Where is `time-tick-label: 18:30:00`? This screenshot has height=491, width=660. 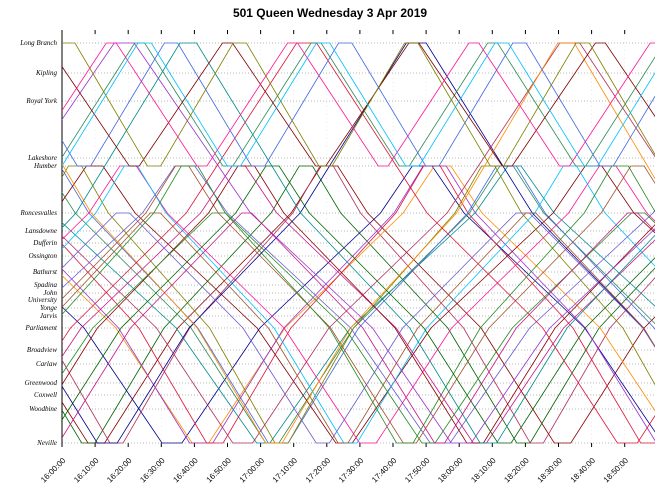 time-tick-label: 18:30:00 is located at coordinates (550, 470).